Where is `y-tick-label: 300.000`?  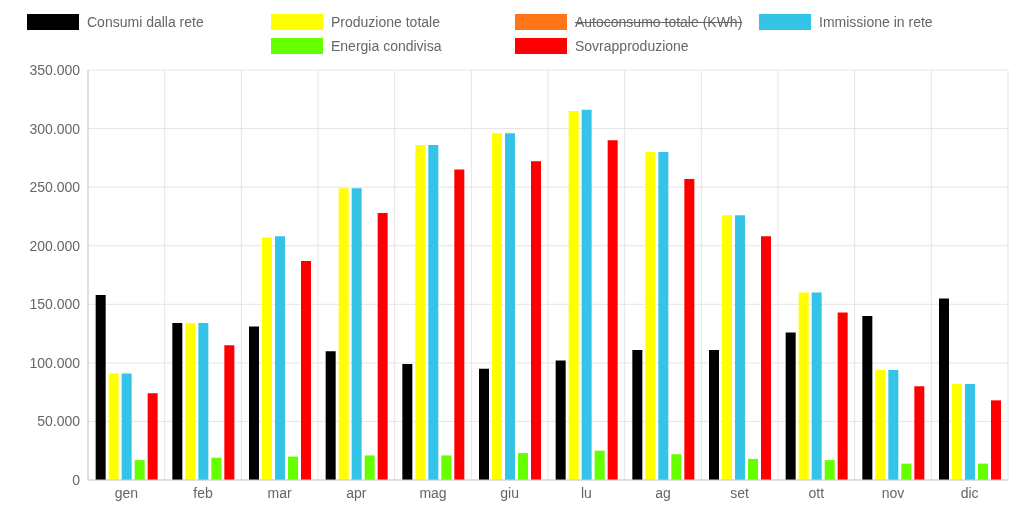 y-tick-label: 300.000 is located at coordinates (55, 128).